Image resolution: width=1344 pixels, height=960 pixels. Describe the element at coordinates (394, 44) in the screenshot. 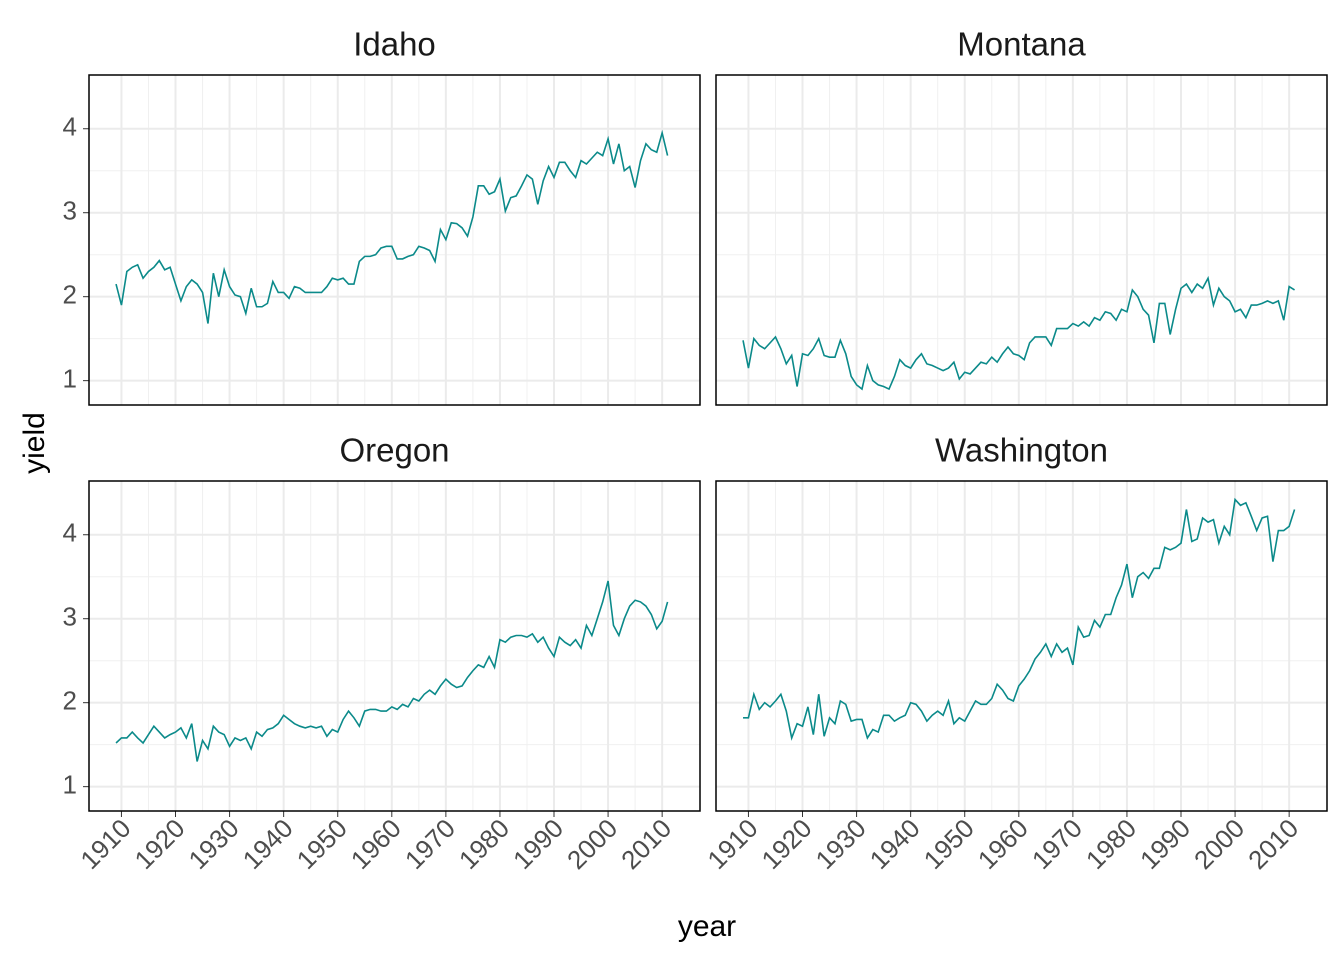

I see `panel-title: Idaho` at that location.